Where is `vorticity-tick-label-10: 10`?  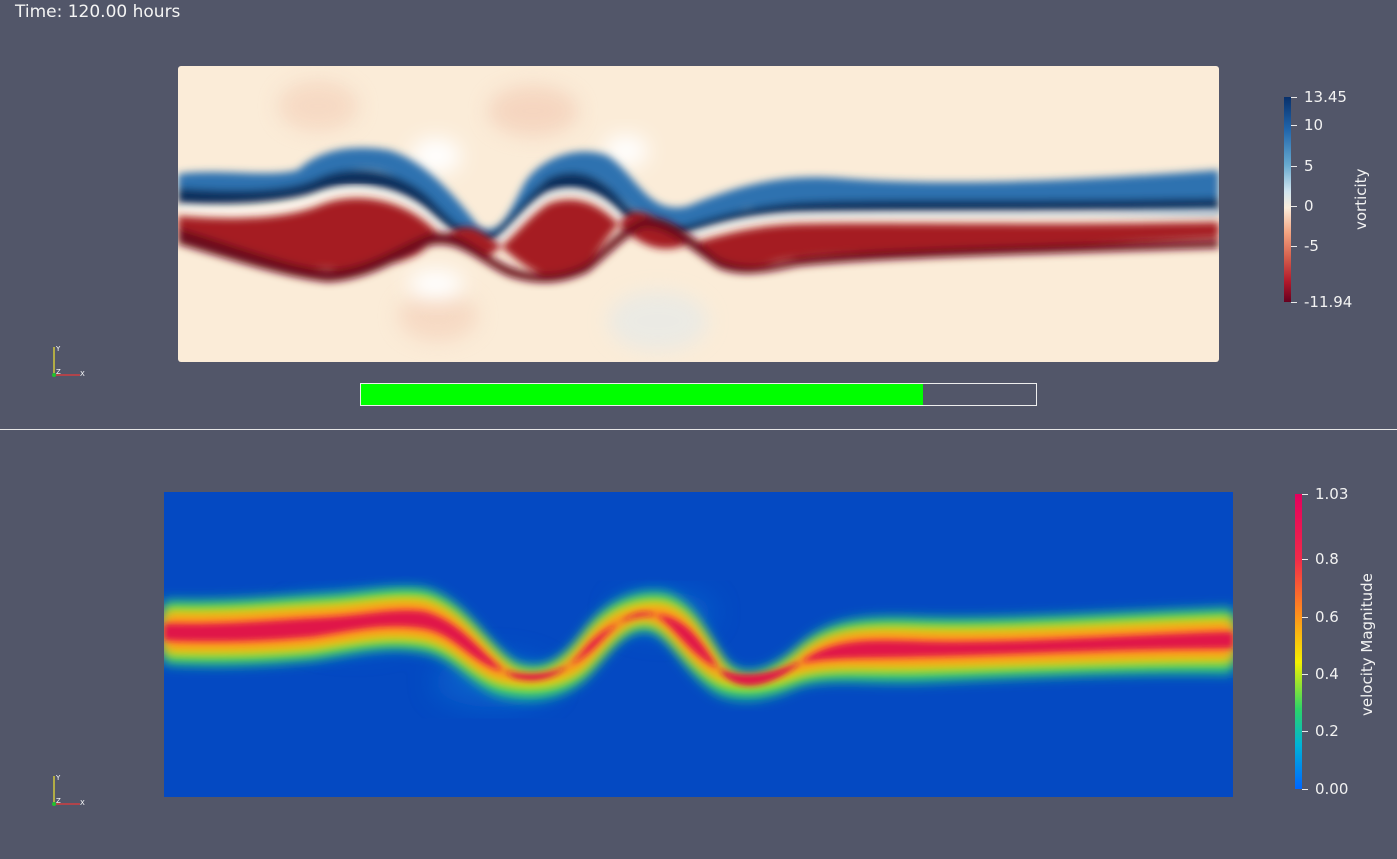
vorticity-tick-label-10: 10 is located at coordinates (1314, 125).